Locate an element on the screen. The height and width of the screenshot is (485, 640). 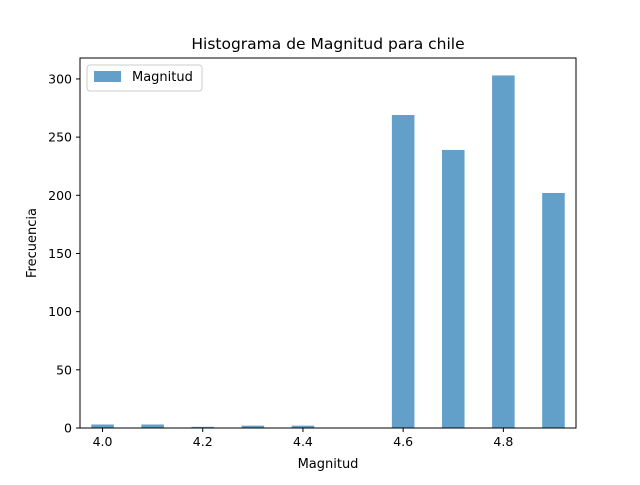
x-tick-label: 4.4 is located at coordinates (303, 441).